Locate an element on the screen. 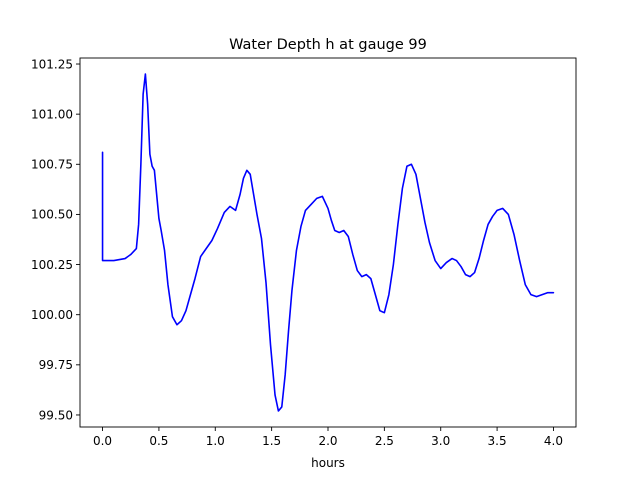 The width and height of the screenshot is (640, 480). y-tick-label: 99.50 is located at coordinates (56, 415).